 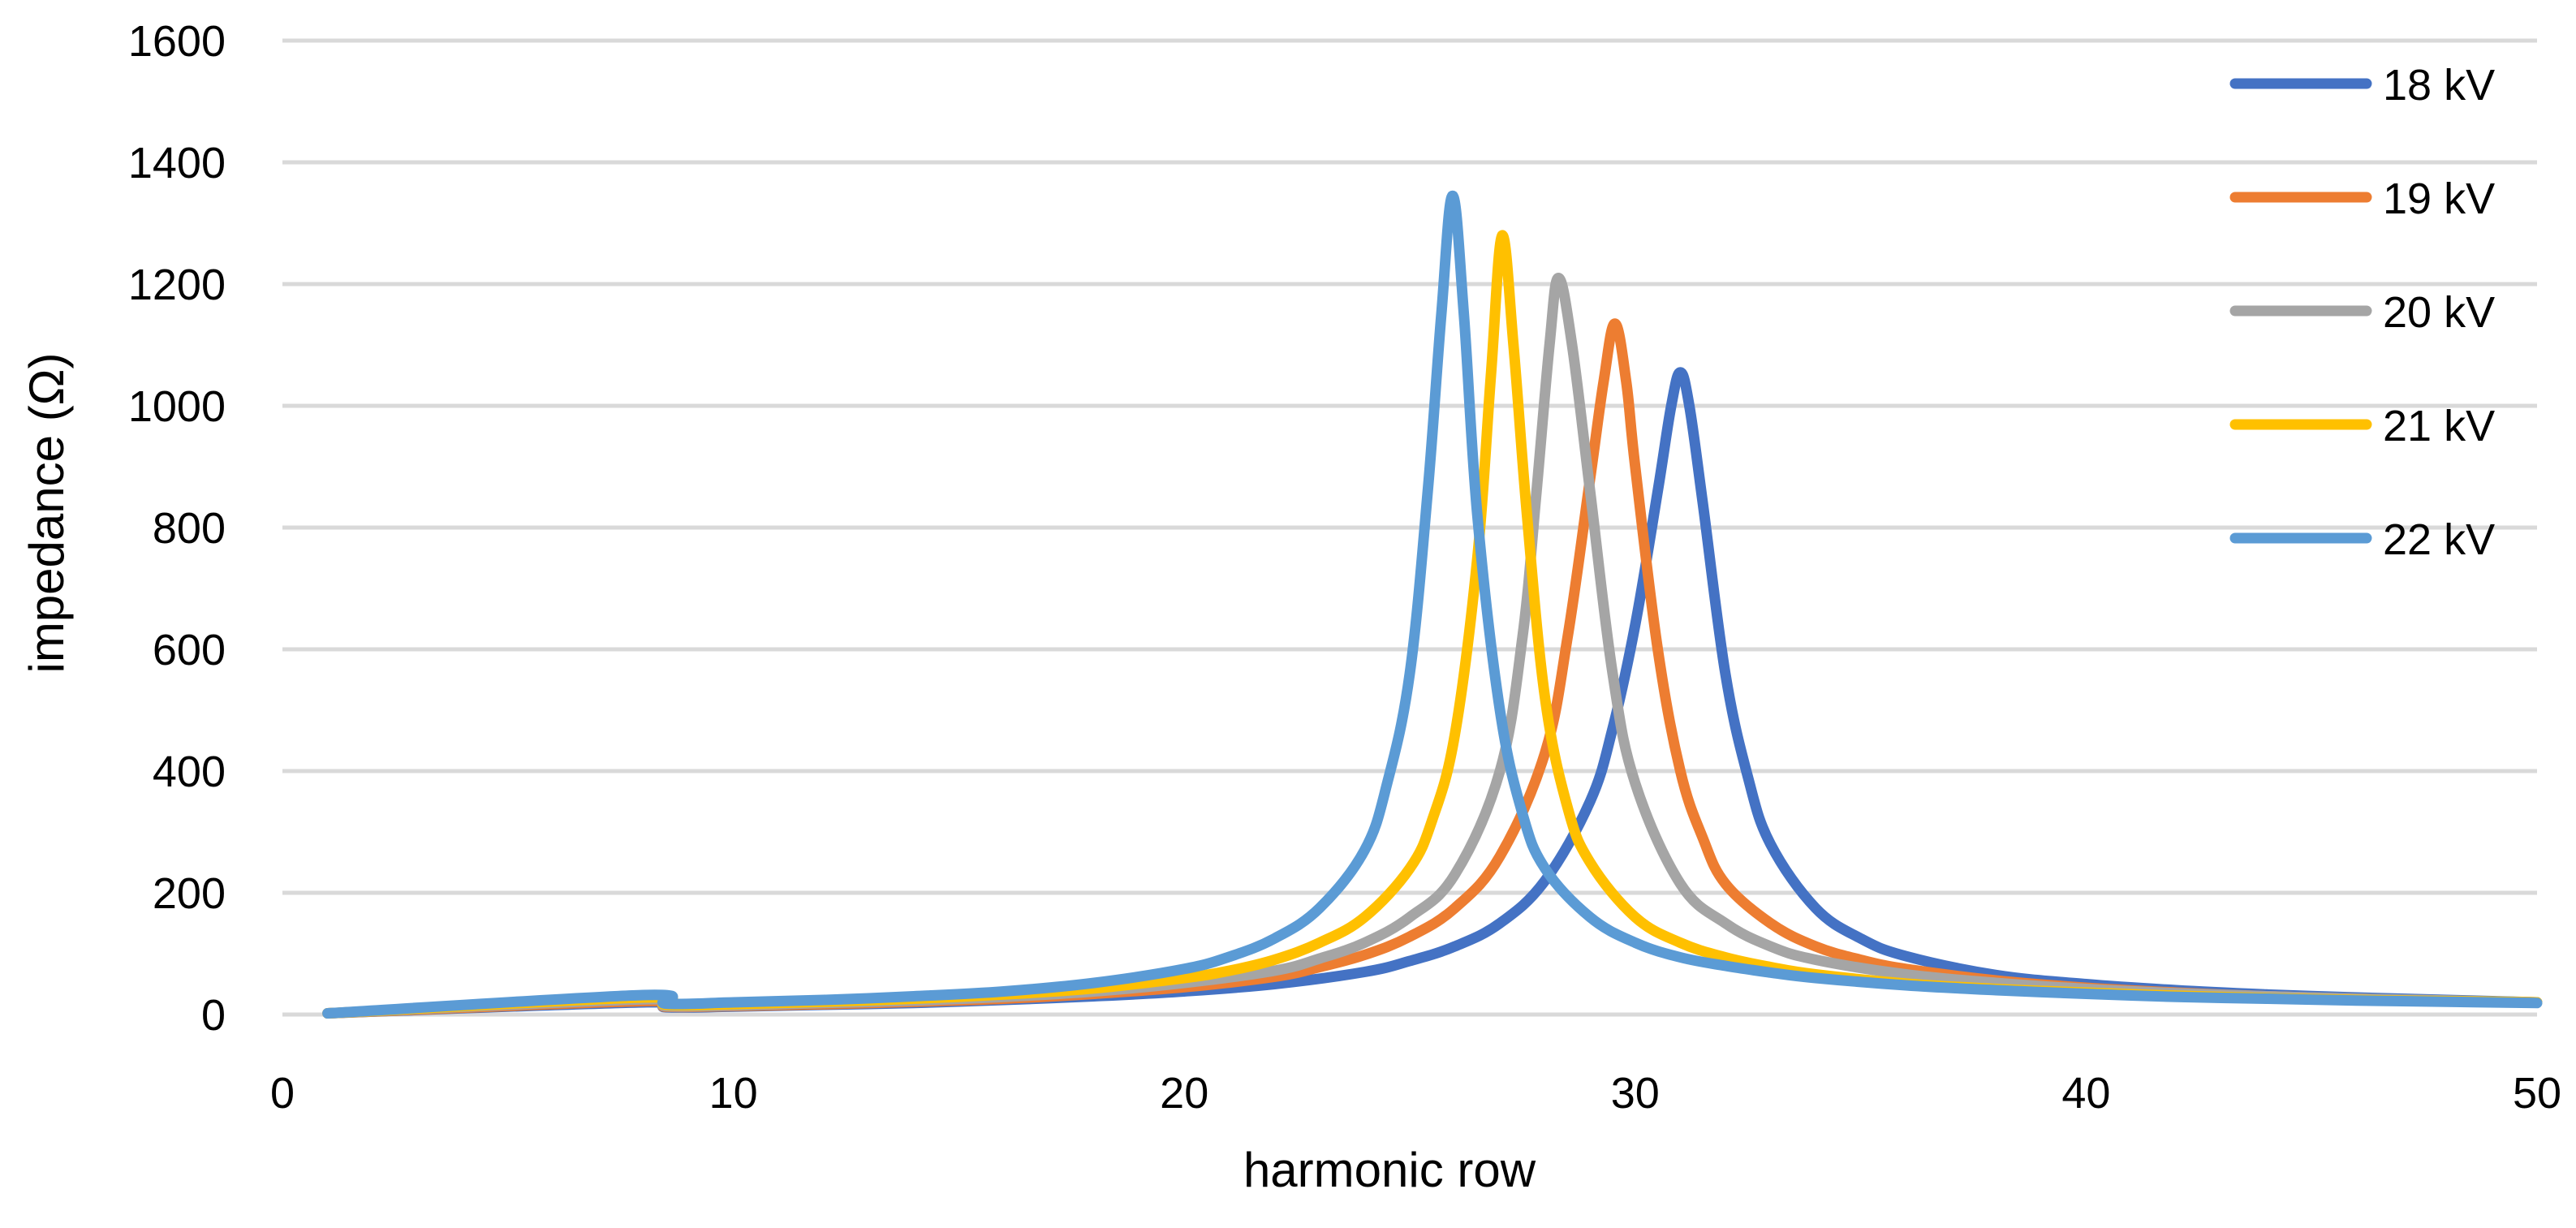 I want to click on y-tick-labels: 0 200 400 600 800 1000 1200 1400 1600, so click(x=177, y=528).